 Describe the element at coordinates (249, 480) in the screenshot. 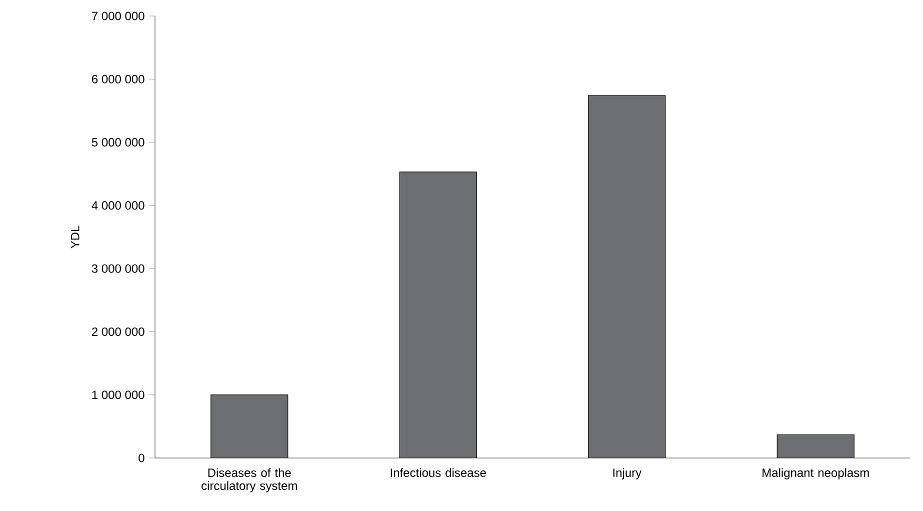

I see `x-tick-label: Diseases of the circulatory system` at that location.